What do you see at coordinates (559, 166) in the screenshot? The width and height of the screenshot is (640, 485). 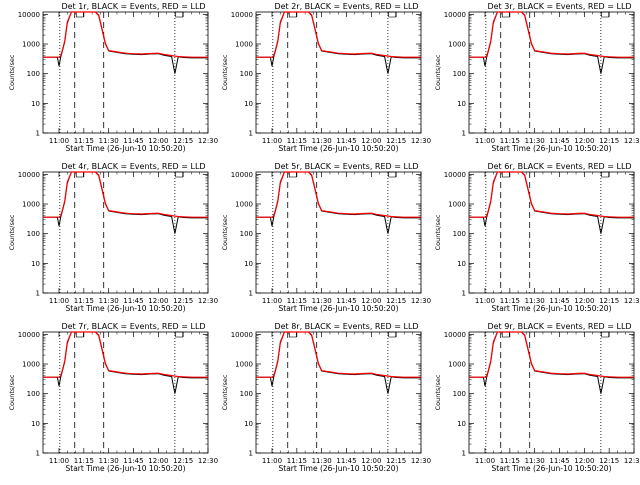 I see `panel-title: Det 6r, BLACK = Events, RED = LLD` at bounding box center [559, 166].